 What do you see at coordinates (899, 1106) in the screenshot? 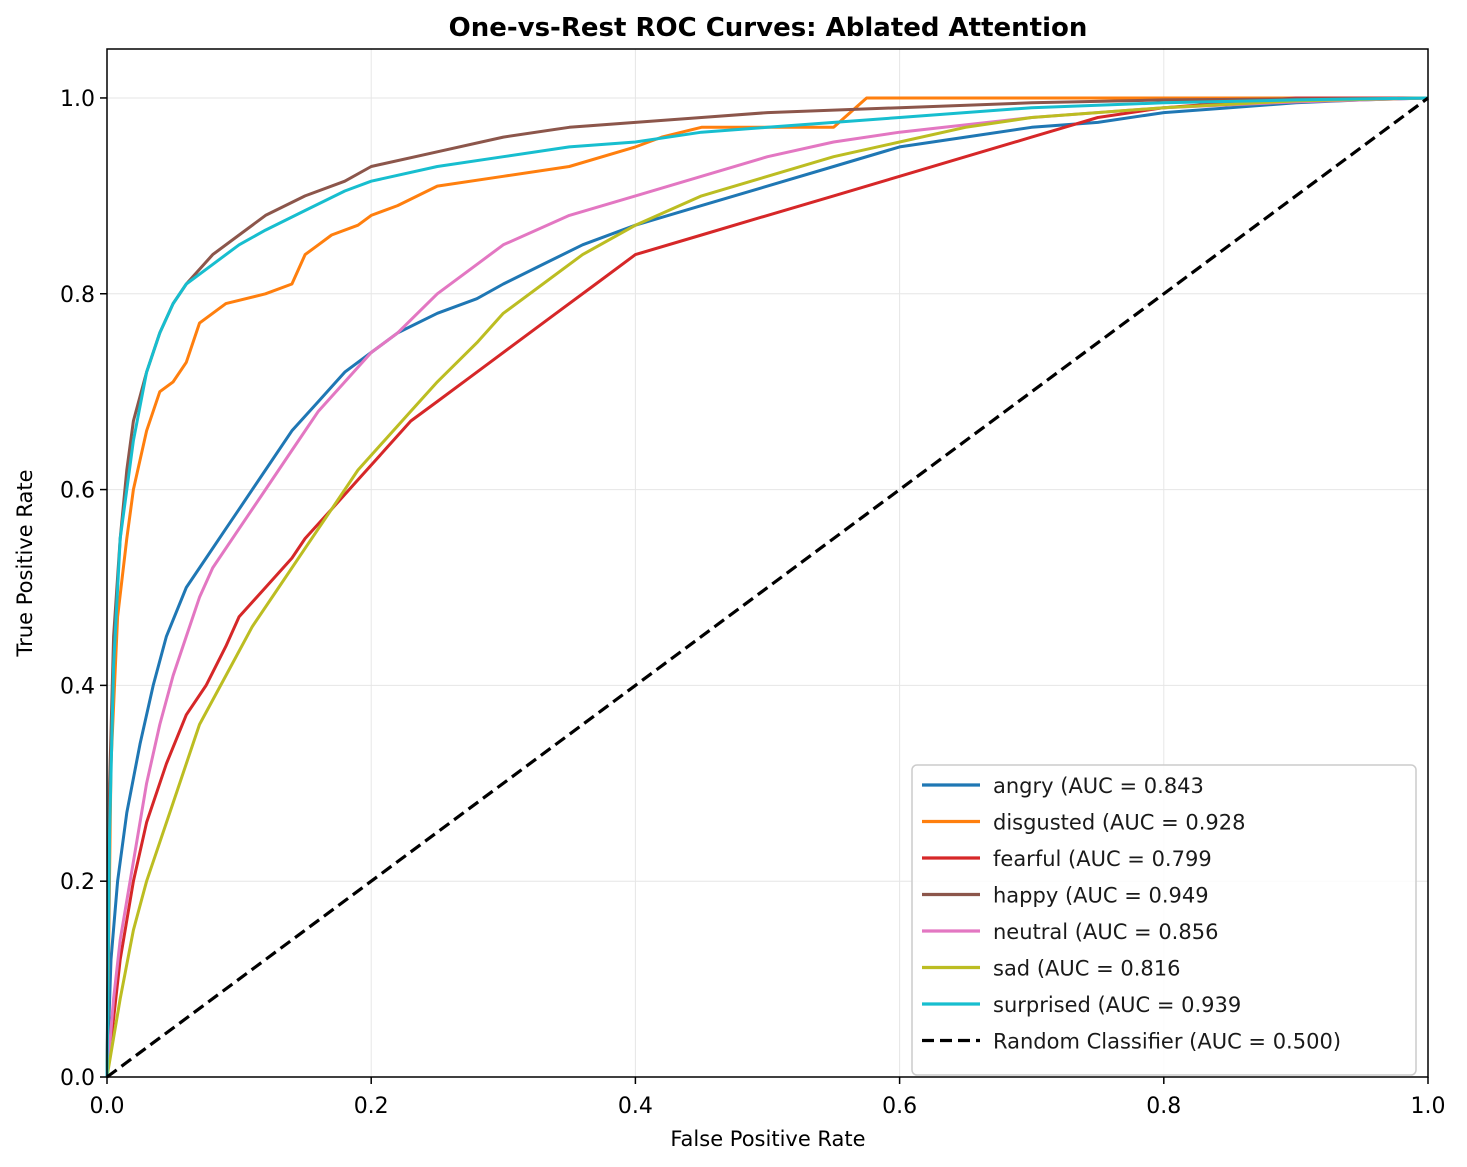
I see `x-tick-label: 0.6` at bounding box center [899, 1106].